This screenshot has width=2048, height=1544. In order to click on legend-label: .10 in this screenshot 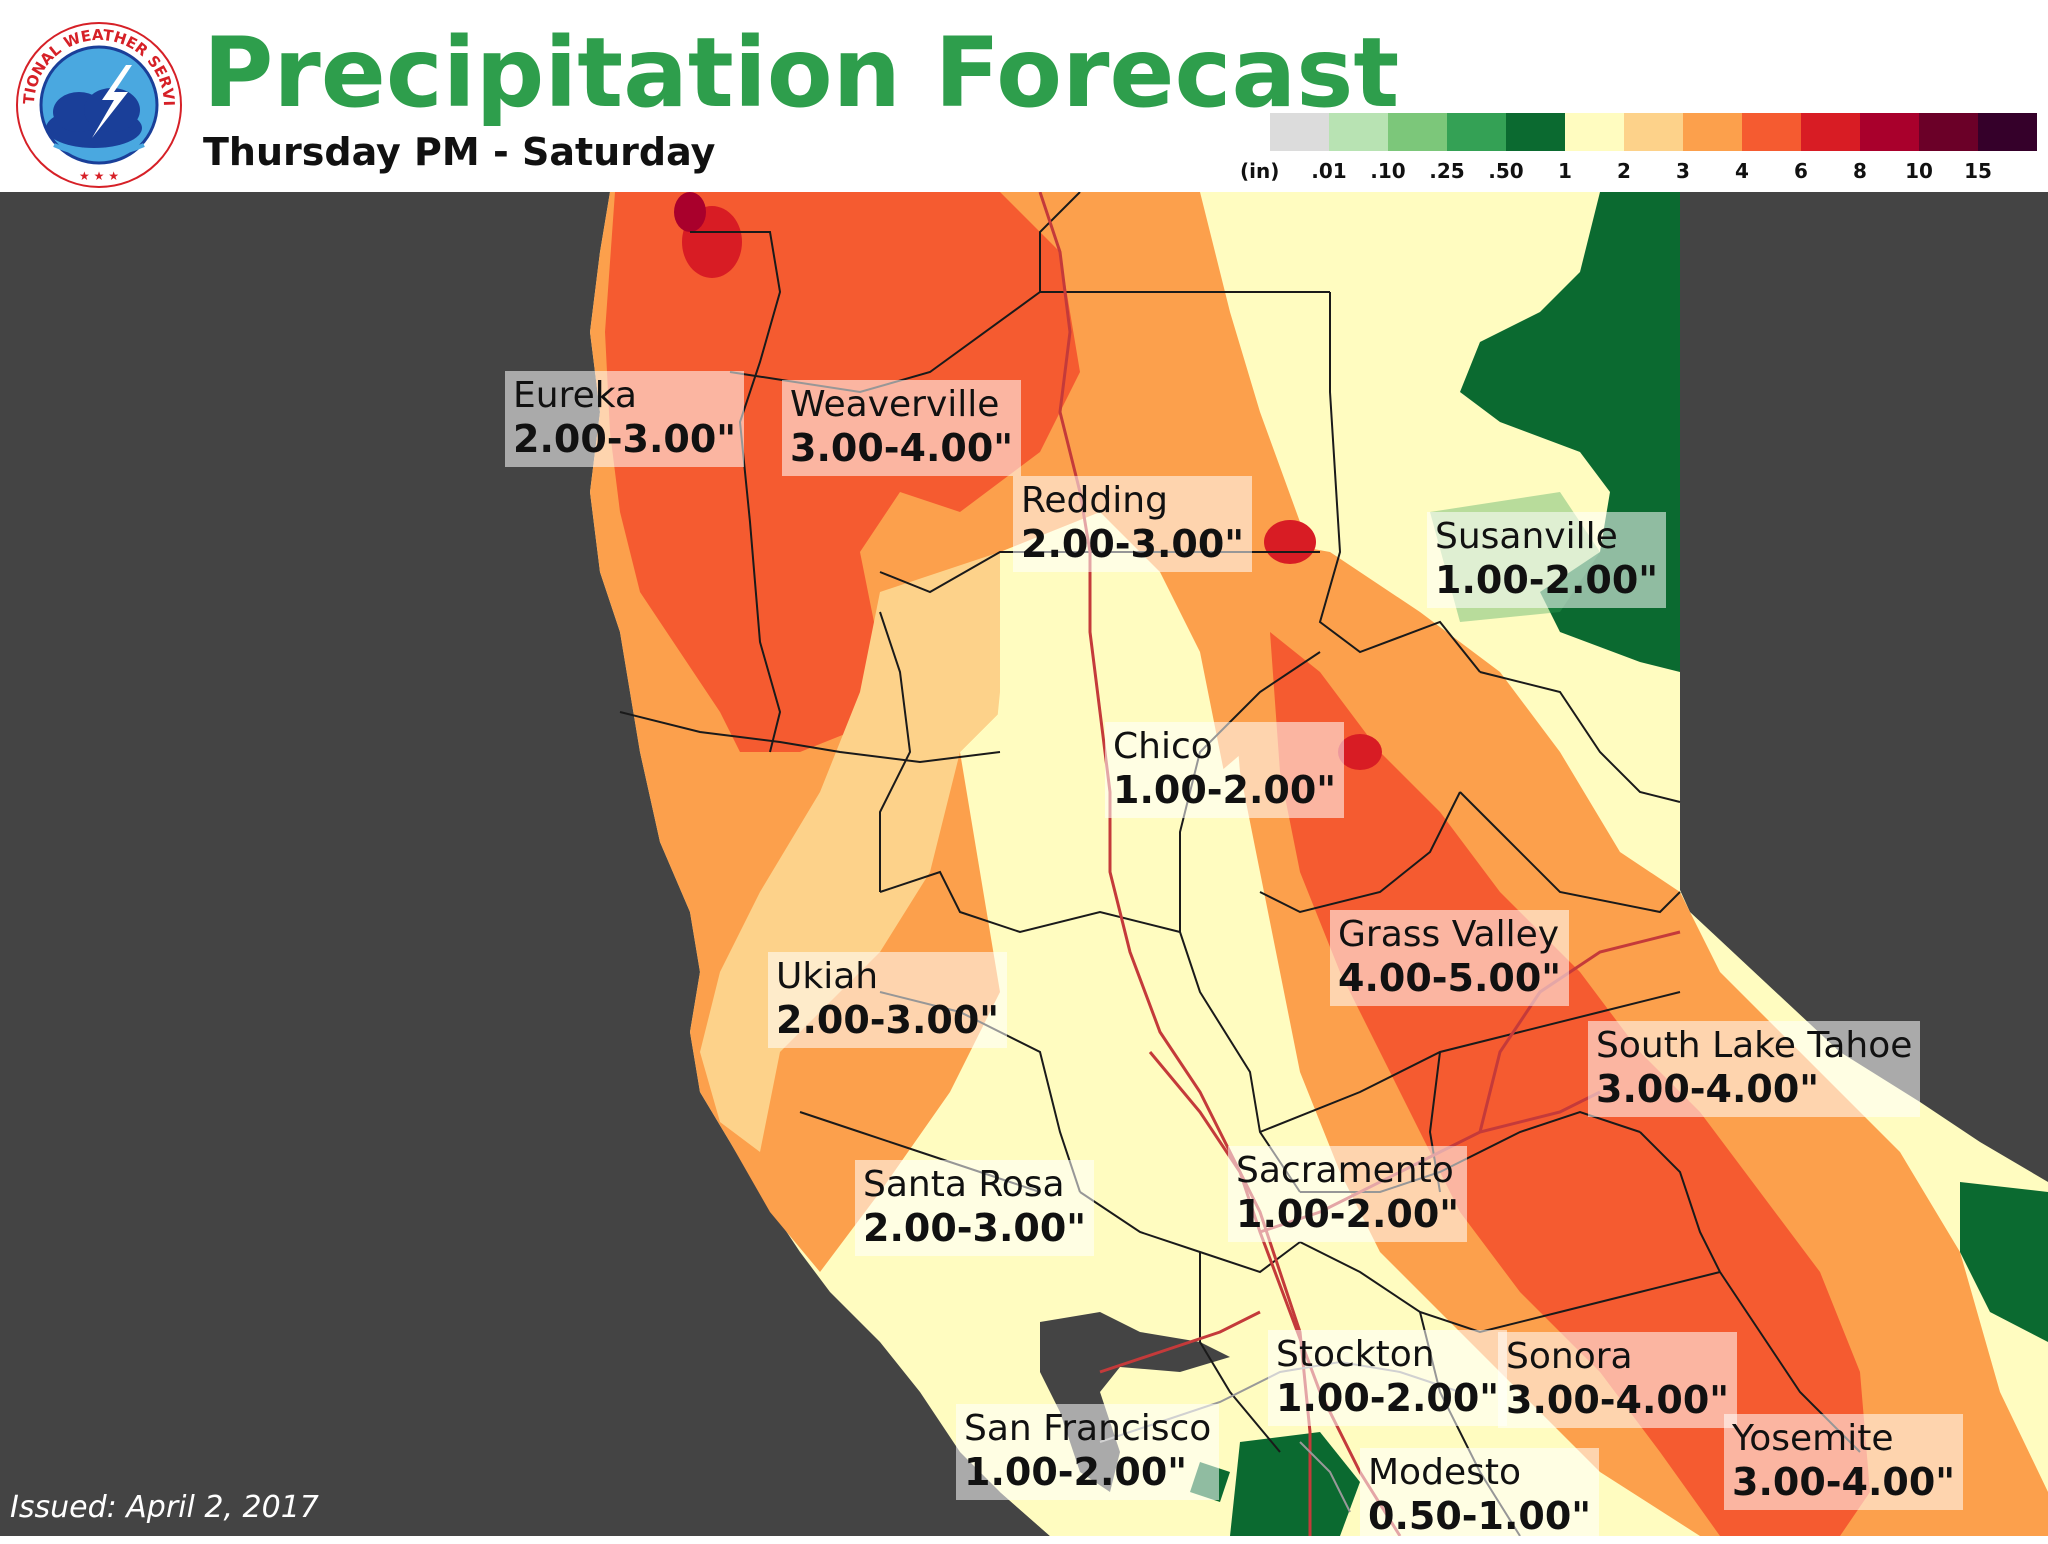, I will do `click(1388, 171)`.